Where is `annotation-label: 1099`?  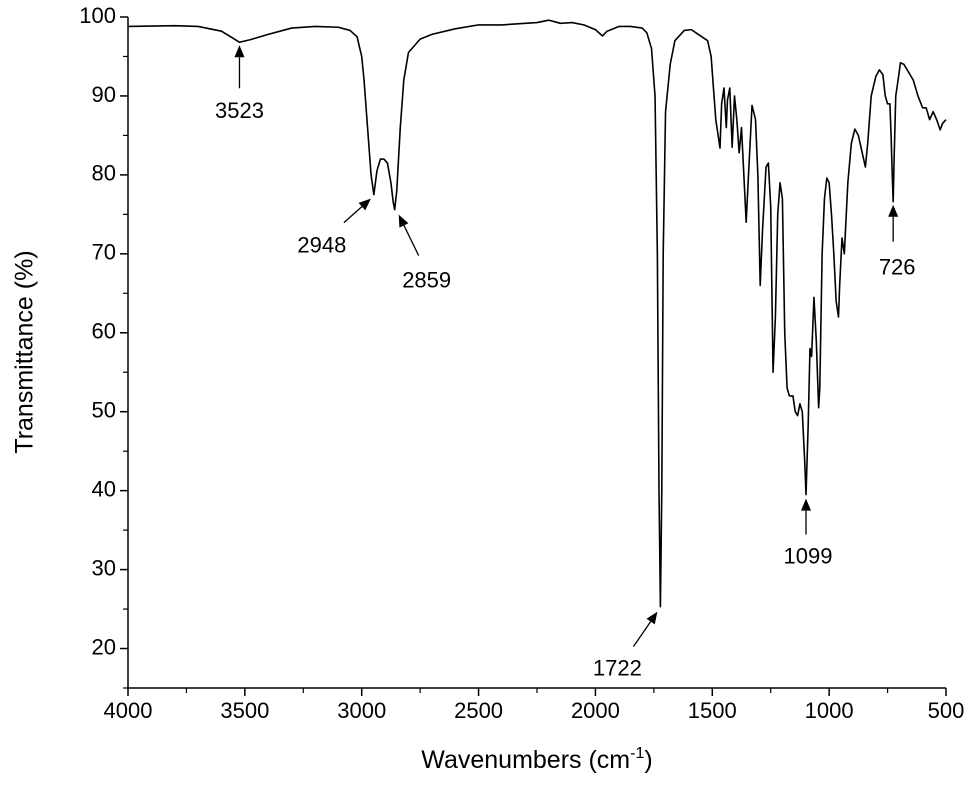 annotation-label: 1099 is located at coordinates (808, 555).